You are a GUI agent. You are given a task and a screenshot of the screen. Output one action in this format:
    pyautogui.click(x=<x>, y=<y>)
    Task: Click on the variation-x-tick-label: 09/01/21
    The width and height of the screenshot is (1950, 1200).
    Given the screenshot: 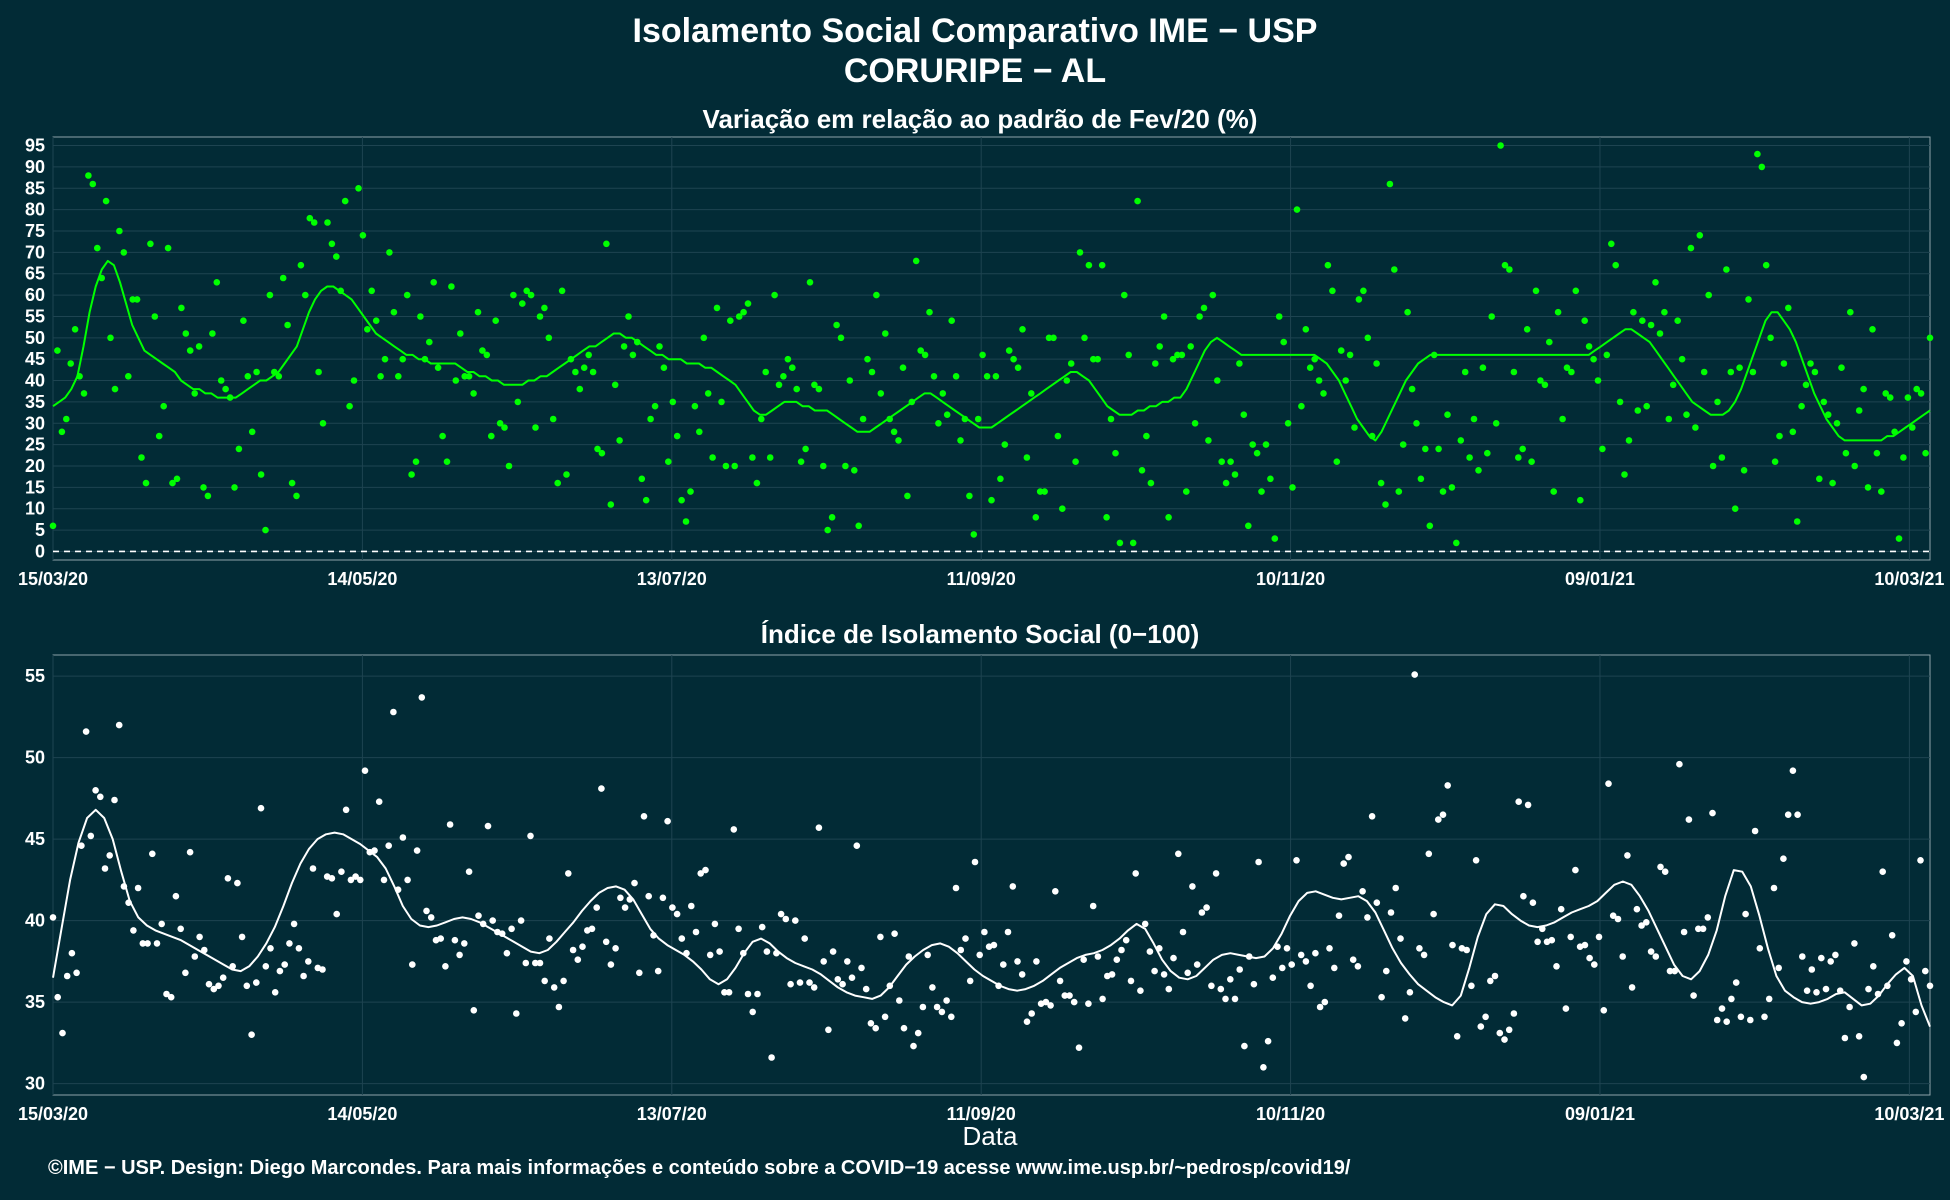 What is the action you would take?
    pyautogui.click(x=1600, y=579)
    